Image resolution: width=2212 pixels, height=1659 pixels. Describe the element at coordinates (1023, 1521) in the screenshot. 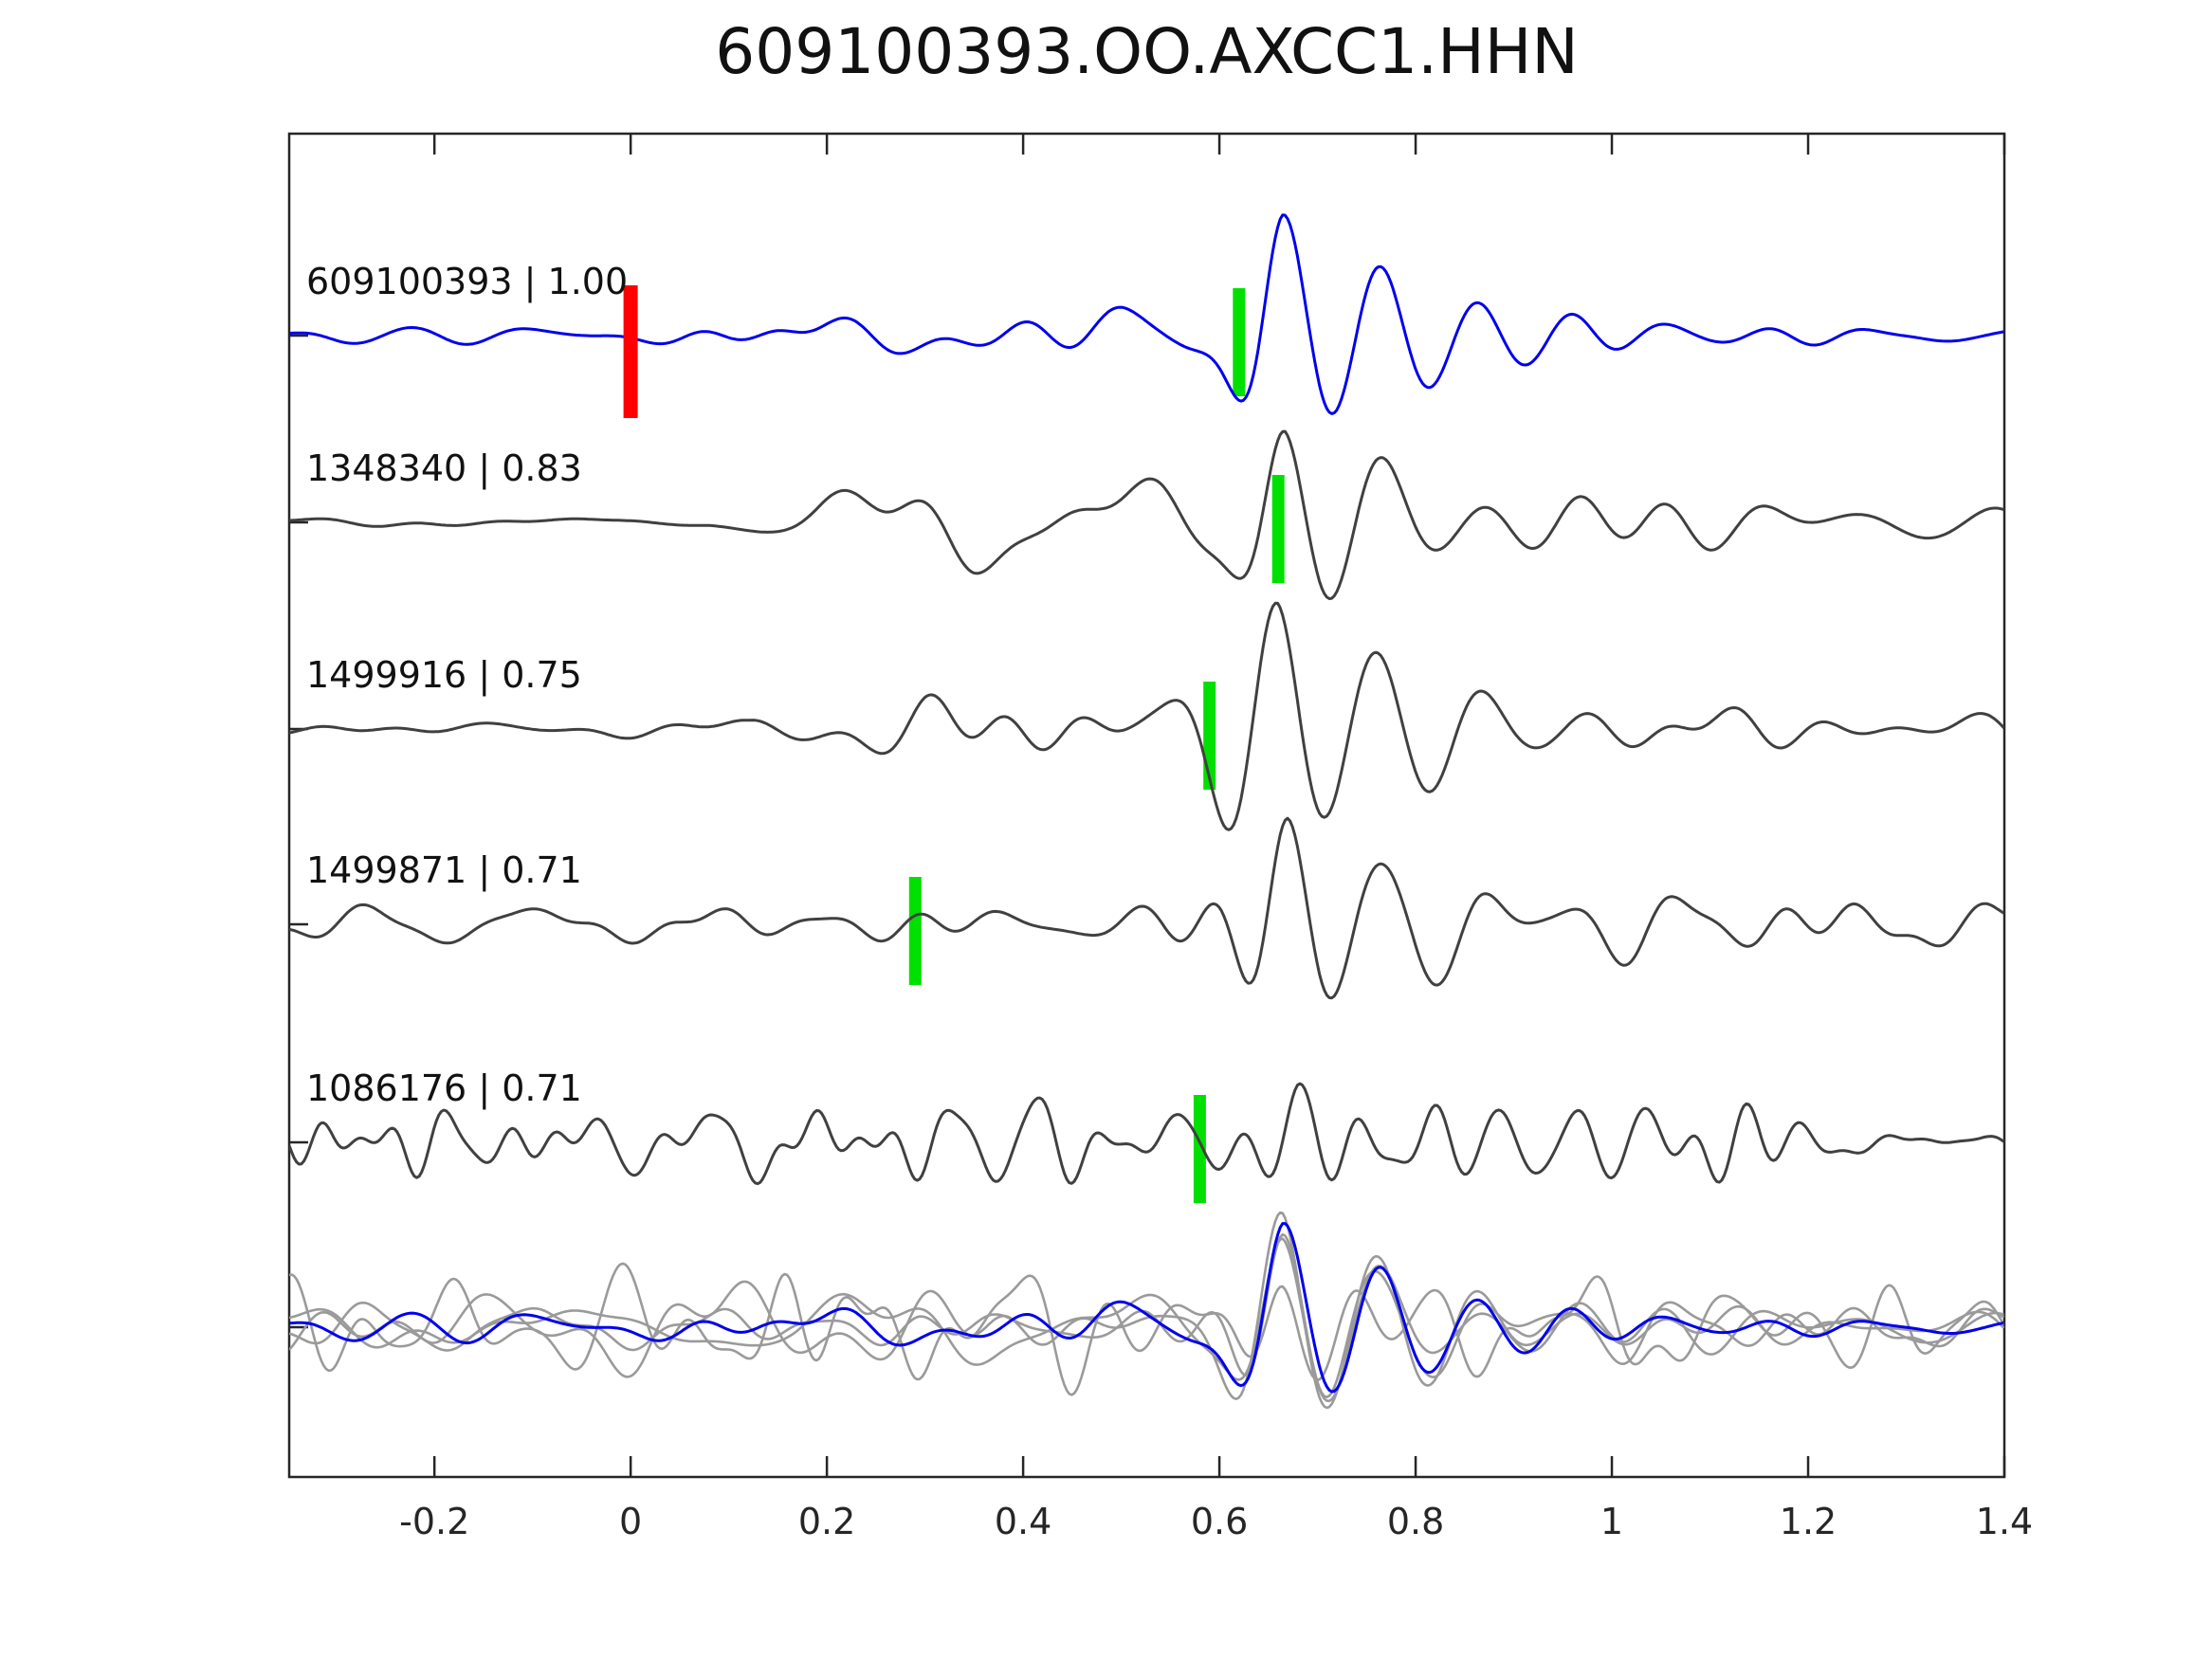

I see `x-tick-label-3: 0.4` at that location.